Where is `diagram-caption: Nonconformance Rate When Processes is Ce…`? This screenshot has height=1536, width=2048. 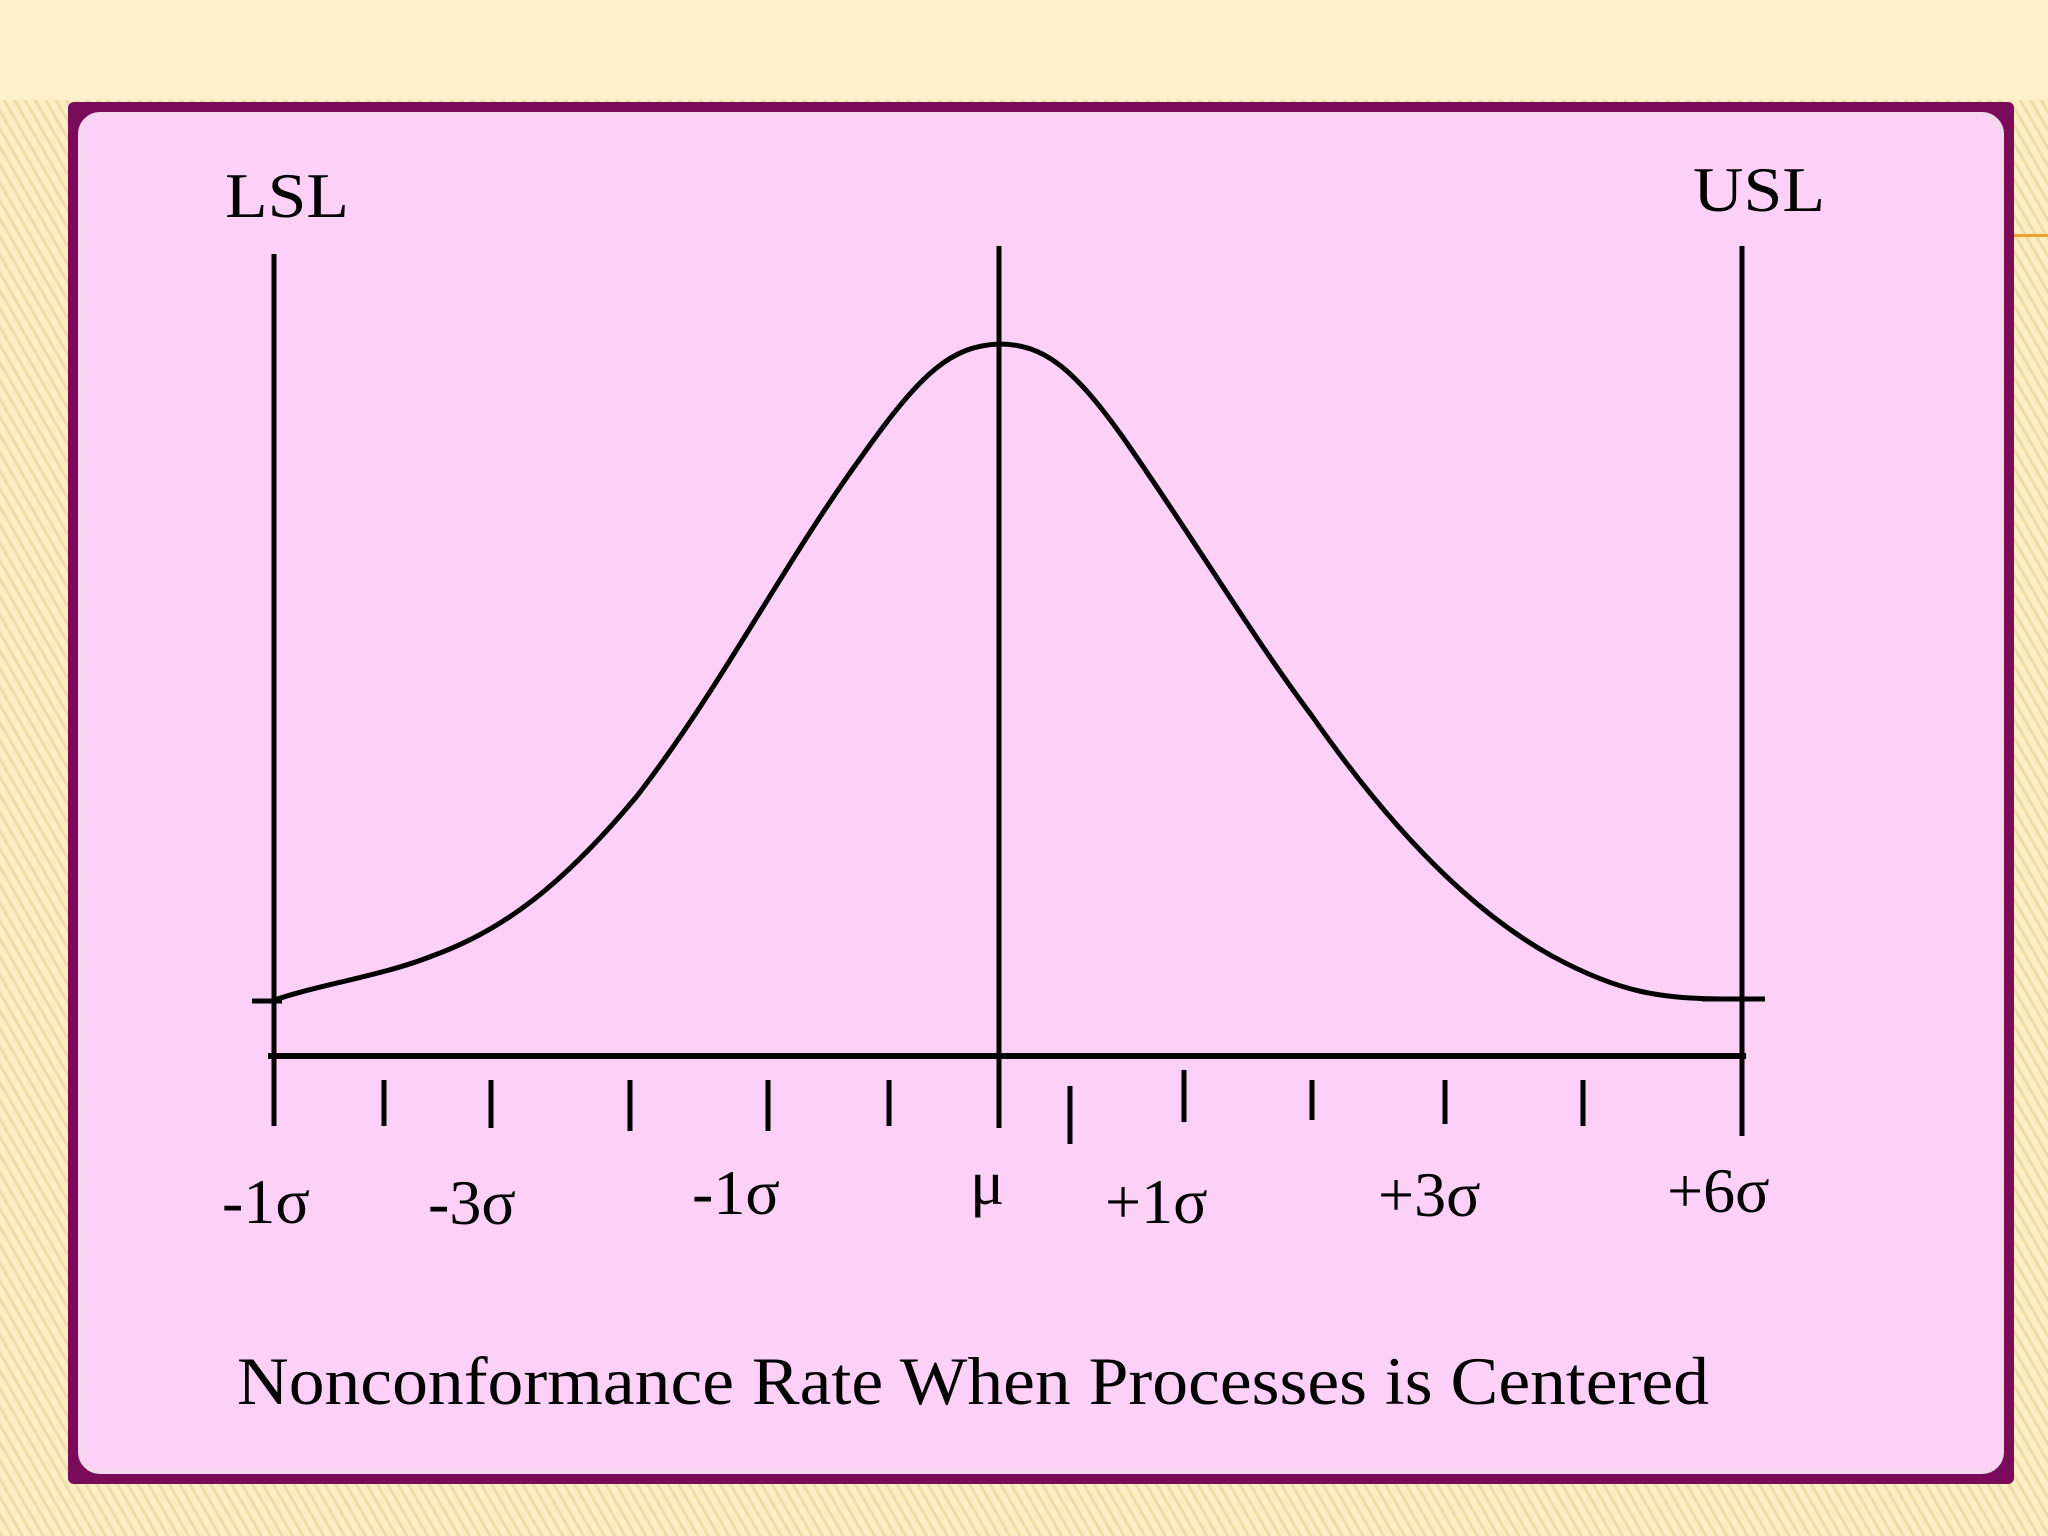 diagram-caption: Nonconformance Rate When Processes is Ce… is located at coordinates (973, 1381).